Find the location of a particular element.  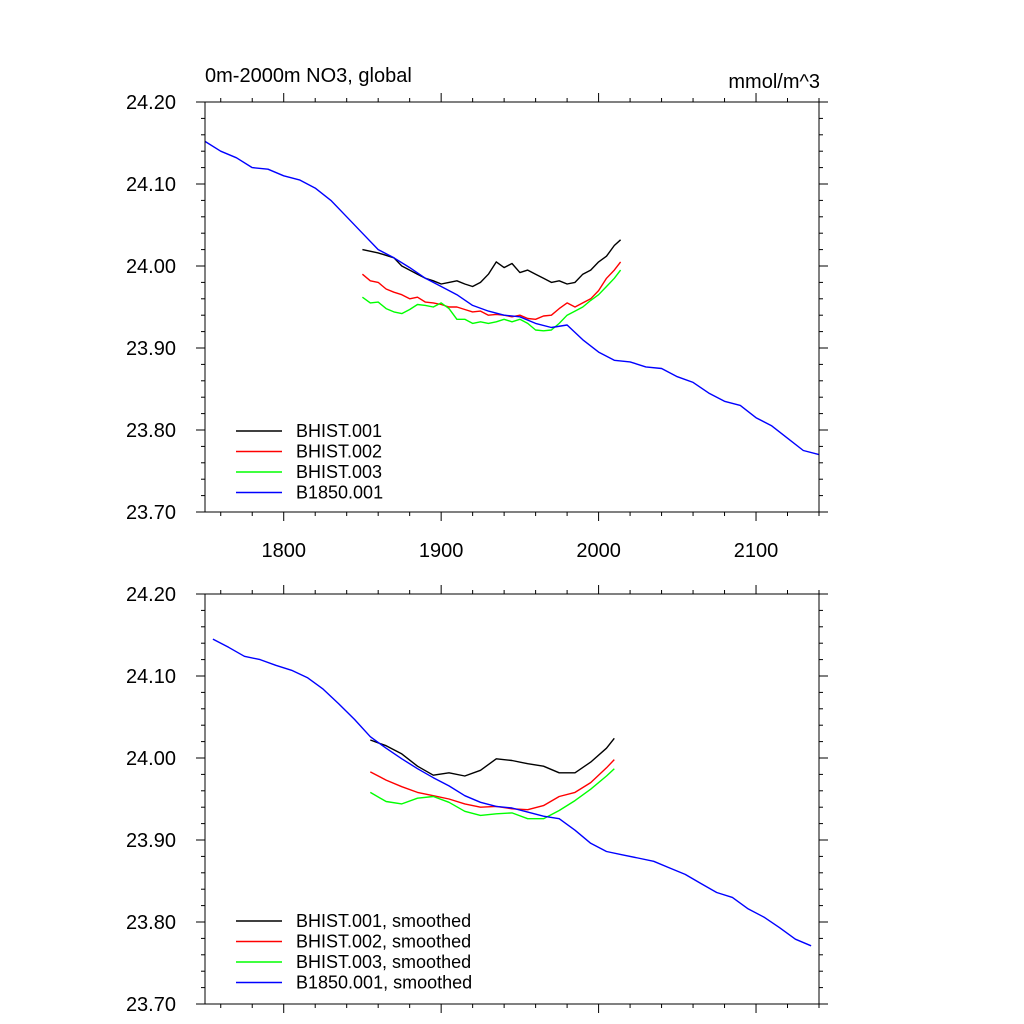

legend-label: BHIST.001, smoothed is located at coordinates (383, 921).